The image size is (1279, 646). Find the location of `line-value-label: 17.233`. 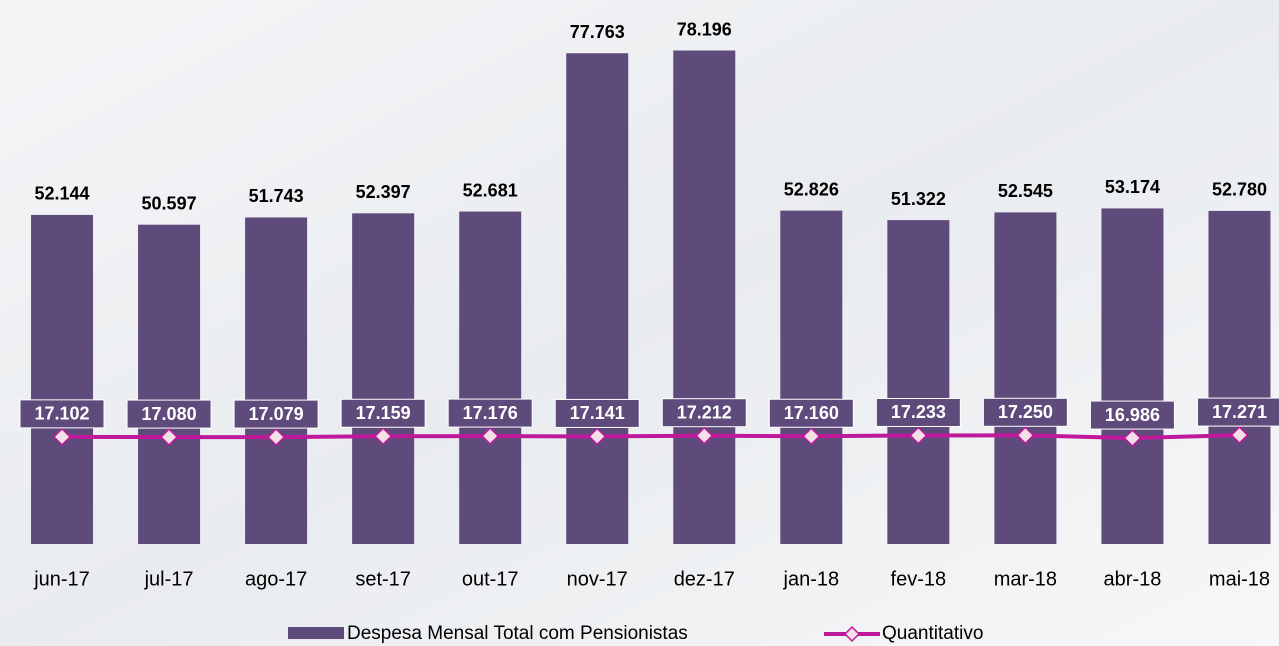

line-value-label: 17.233 is located at coordinates (918, 412).